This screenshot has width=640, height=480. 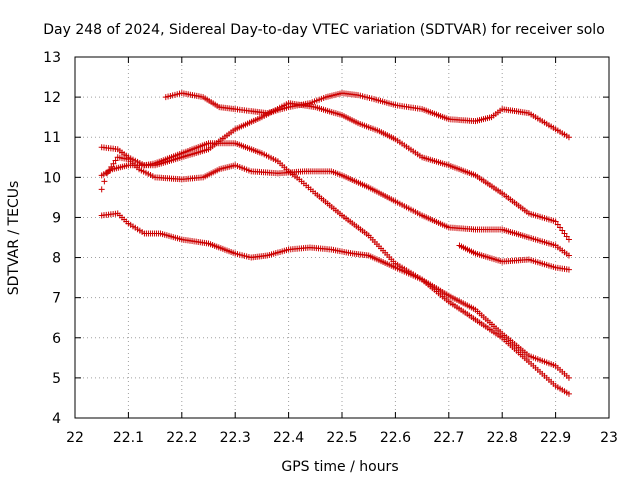 What do you see at coordinates (52, 238) in the screenshot?
I see `y-tick-labels: 4 5 6 7 8 9 10 11 12 13` at bounding box center [52, 238].